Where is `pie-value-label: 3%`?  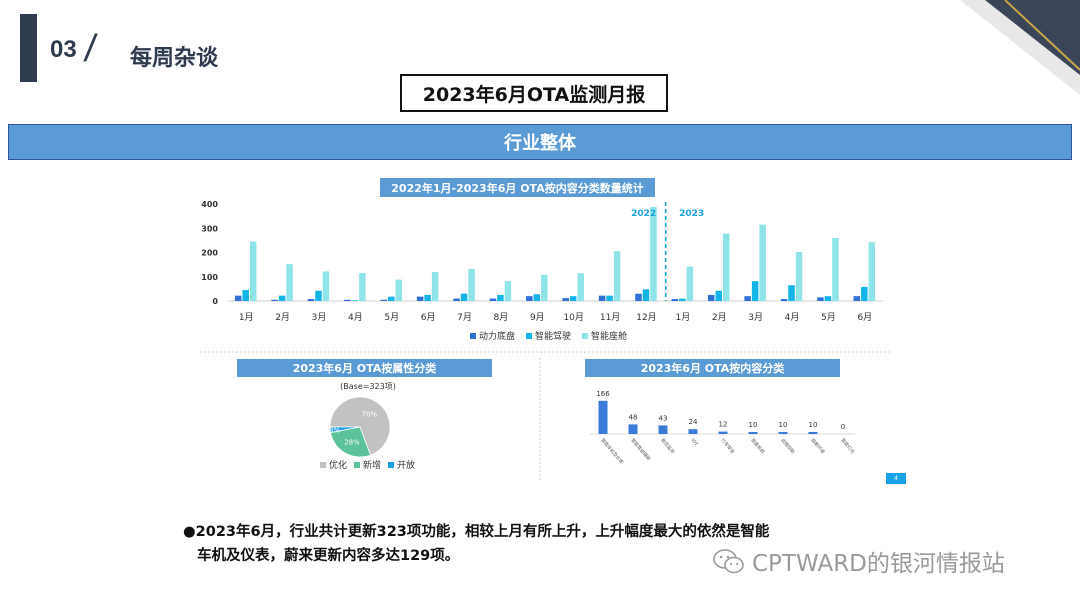
pie-value-label: 3% is located at coordinates (334, 430).